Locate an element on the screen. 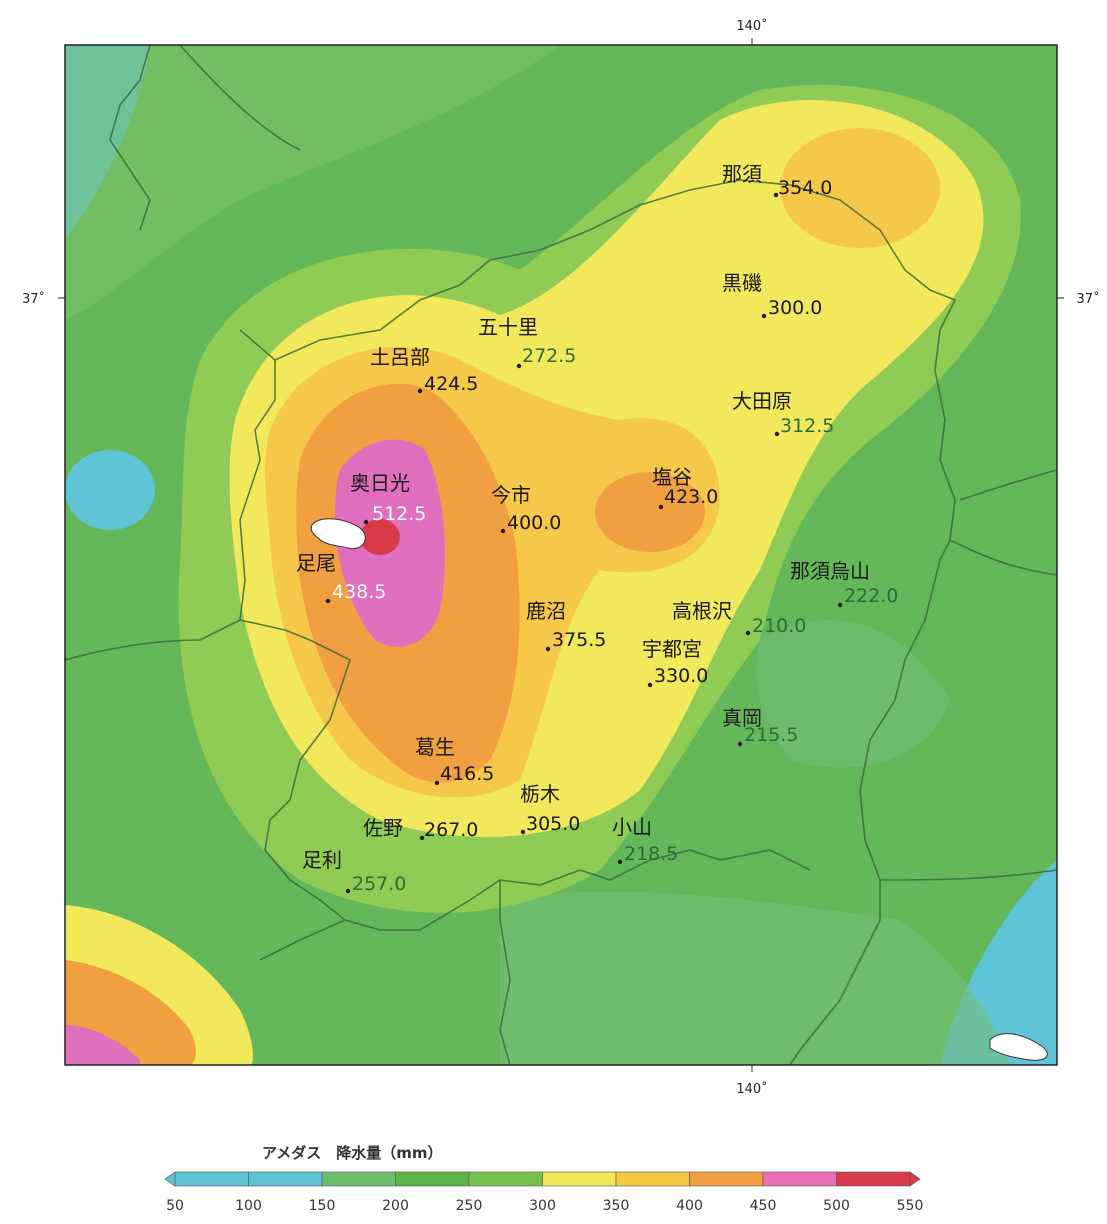 This screenshot has width=1107, height=1224. legend-tick-label: 500 is located at coordinates (836, 1206).